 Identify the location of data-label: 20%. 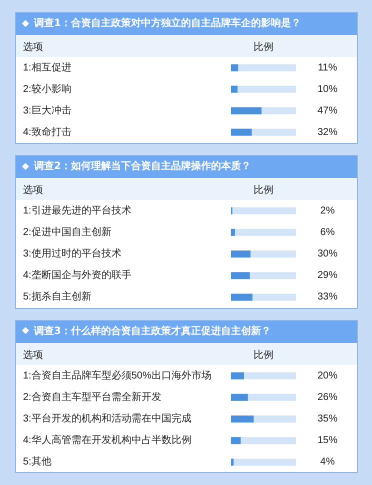
(327, 375).